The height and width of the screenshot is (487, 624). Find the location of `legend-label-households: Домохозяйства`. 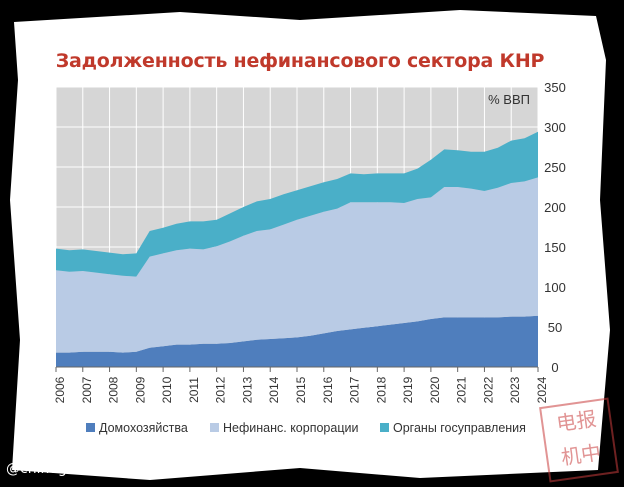

legend-label-households: Домохозяйства is located at coordinates (143, 428).